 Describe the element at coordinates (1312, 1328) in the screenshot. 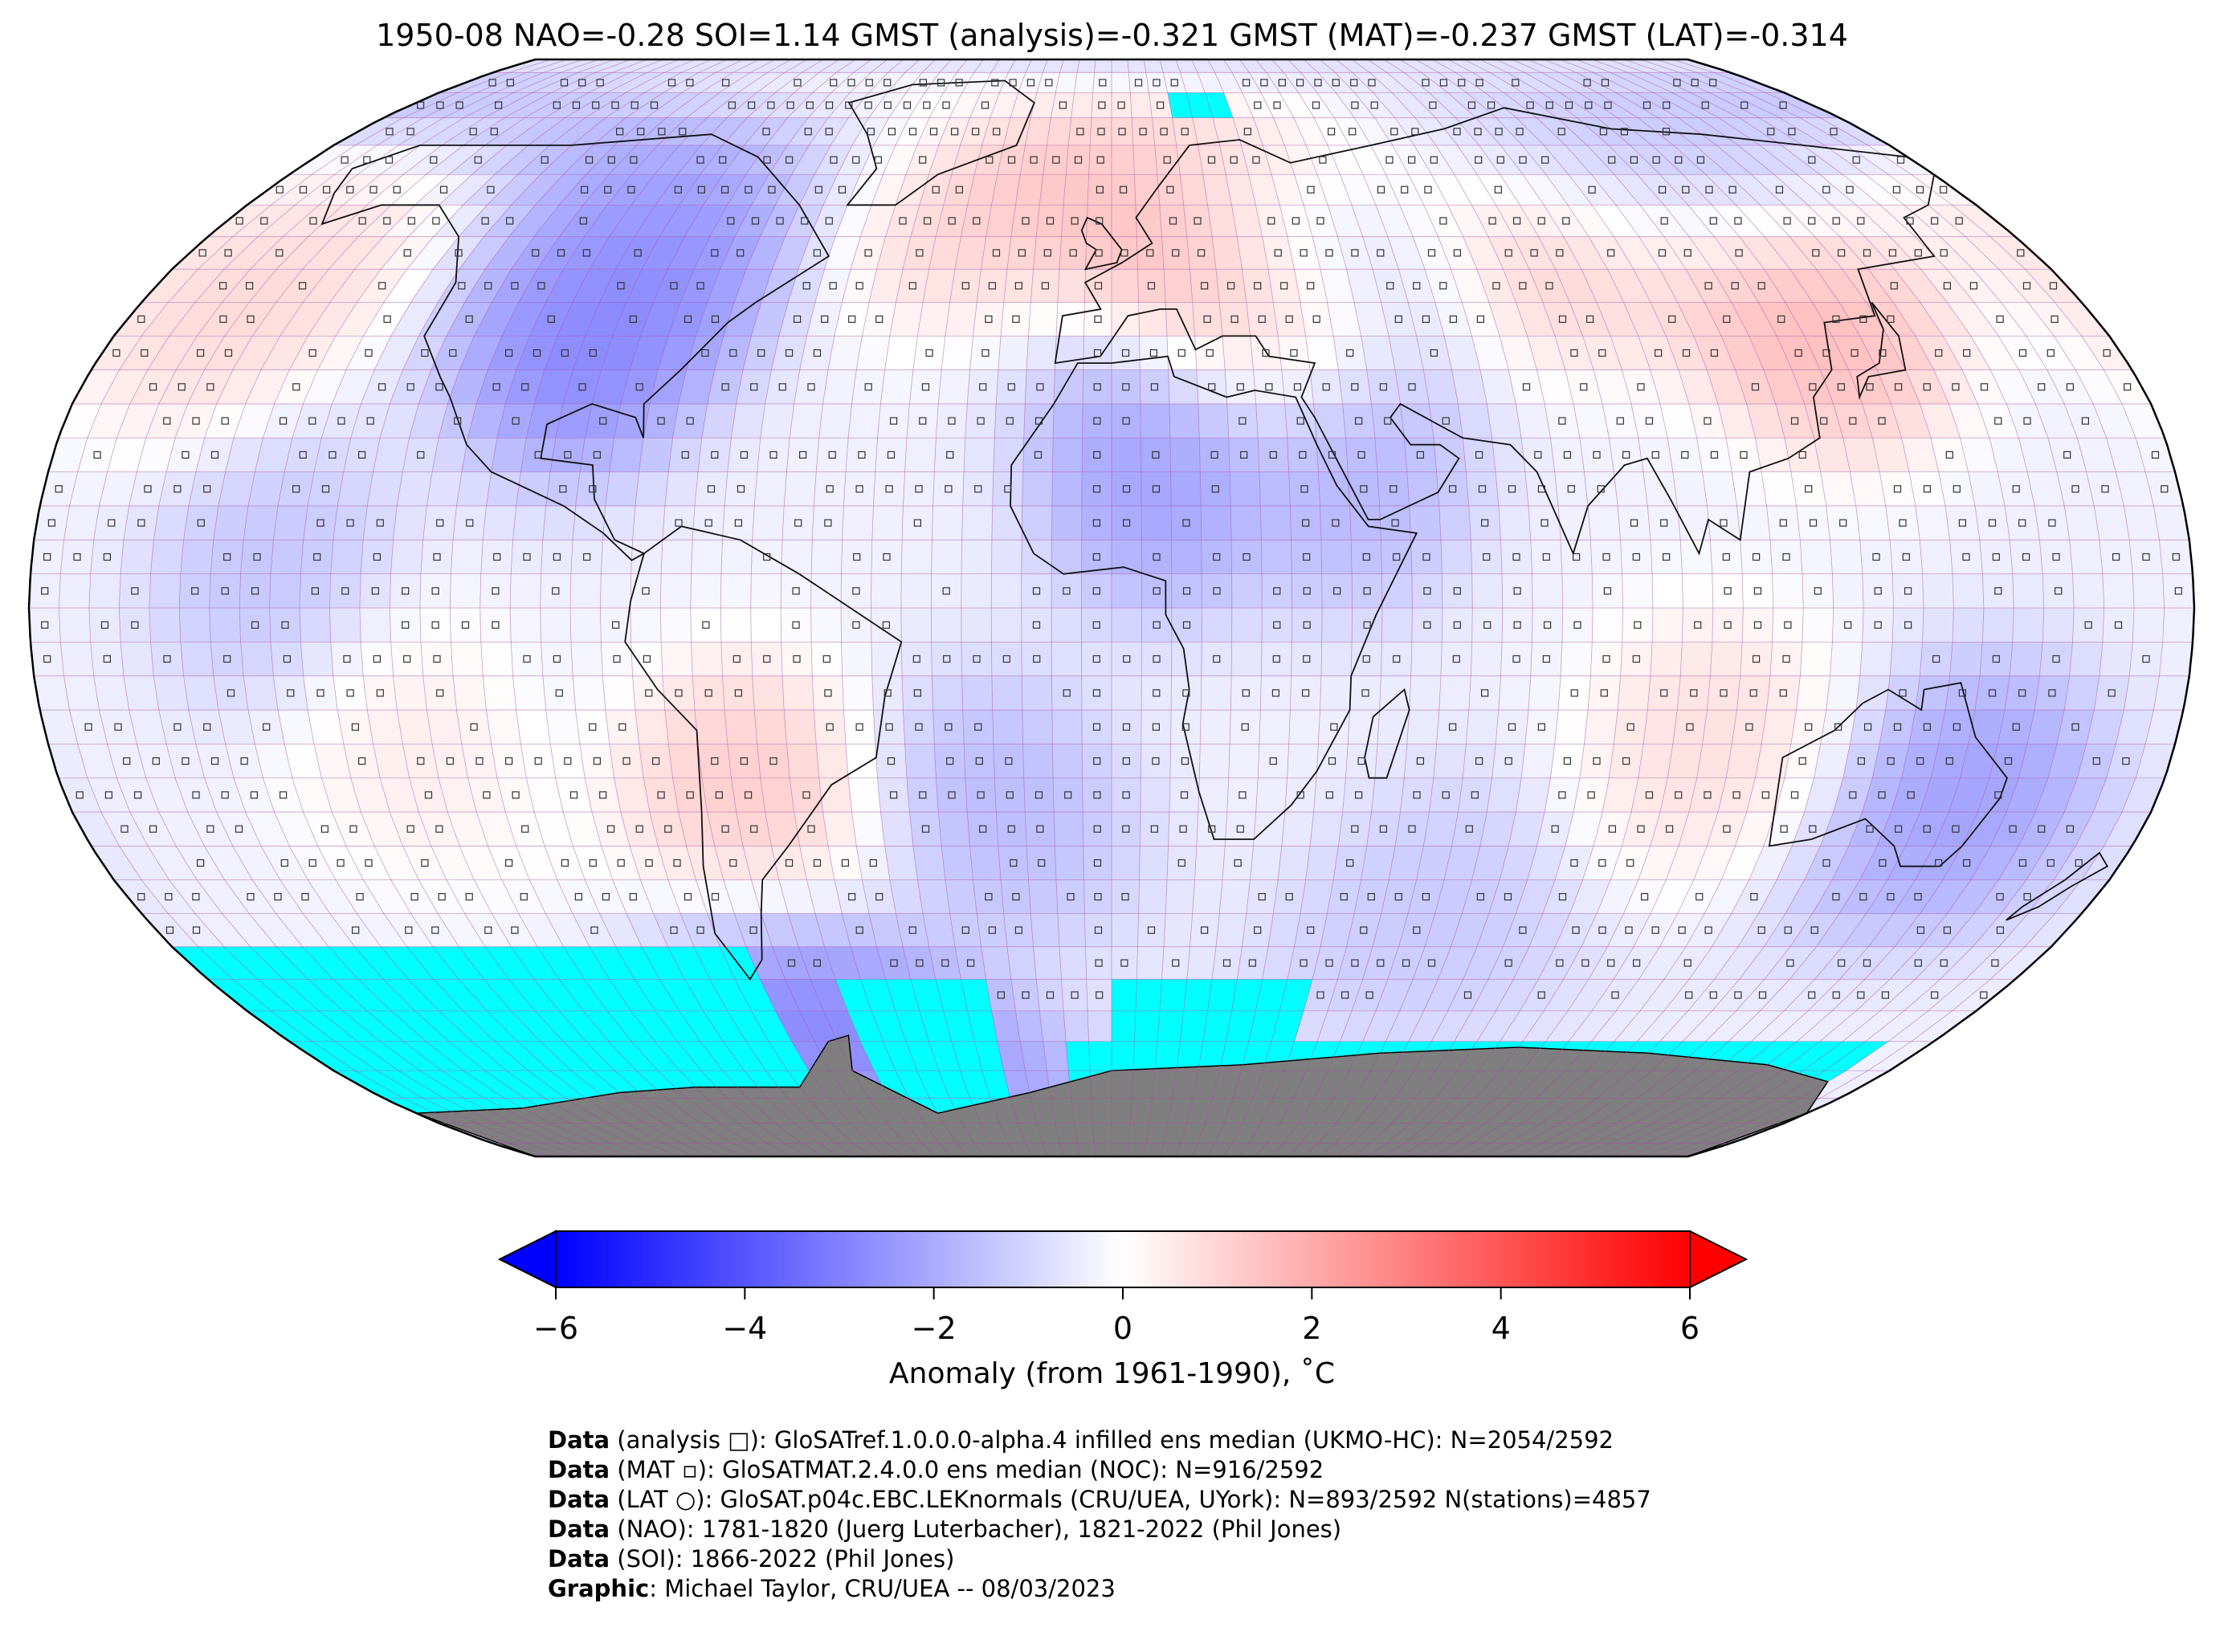

I see `colorbar-tick-label: 2` at that location.